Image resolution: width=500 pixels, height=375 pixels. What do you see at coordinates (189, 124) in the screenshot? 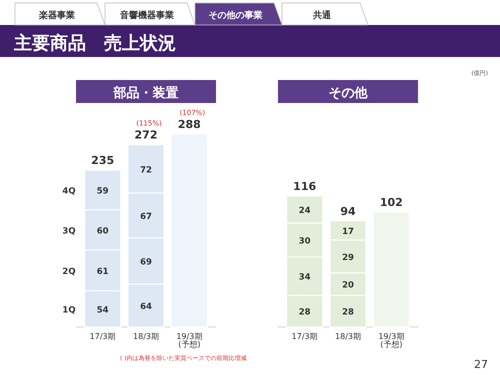
I see `total-label: 288` at bounding box center [189, 124].